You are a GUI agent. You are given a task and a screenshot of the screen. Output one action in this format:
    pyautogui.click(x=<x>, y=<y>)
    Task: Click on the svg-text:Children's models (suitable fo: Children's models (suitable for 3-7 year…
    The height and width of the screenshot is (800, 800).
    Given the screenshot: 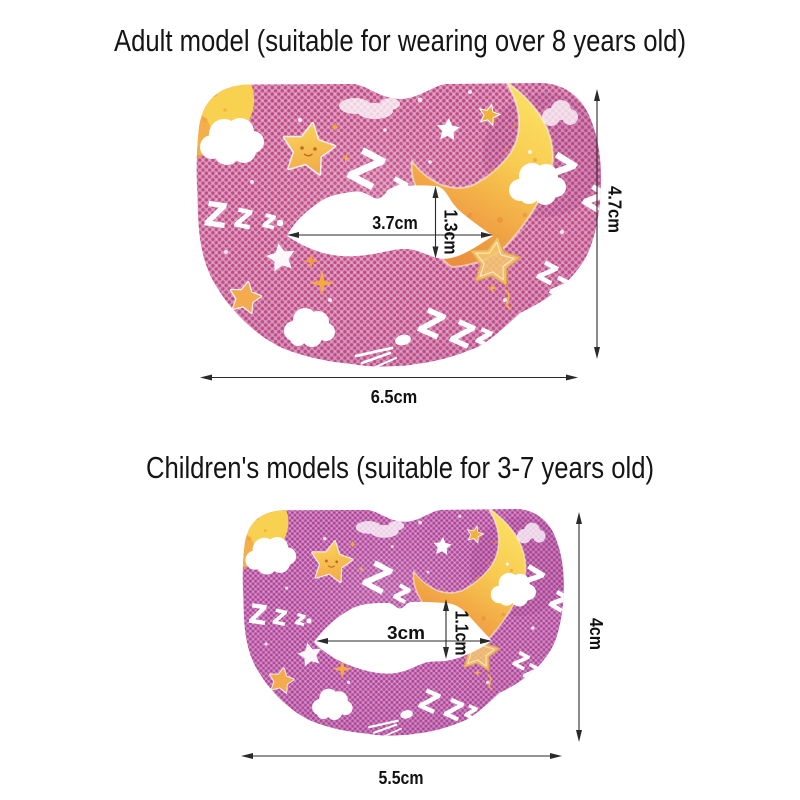 What is the action you would take?
    pyautogui.click(x=400, y=467)
    